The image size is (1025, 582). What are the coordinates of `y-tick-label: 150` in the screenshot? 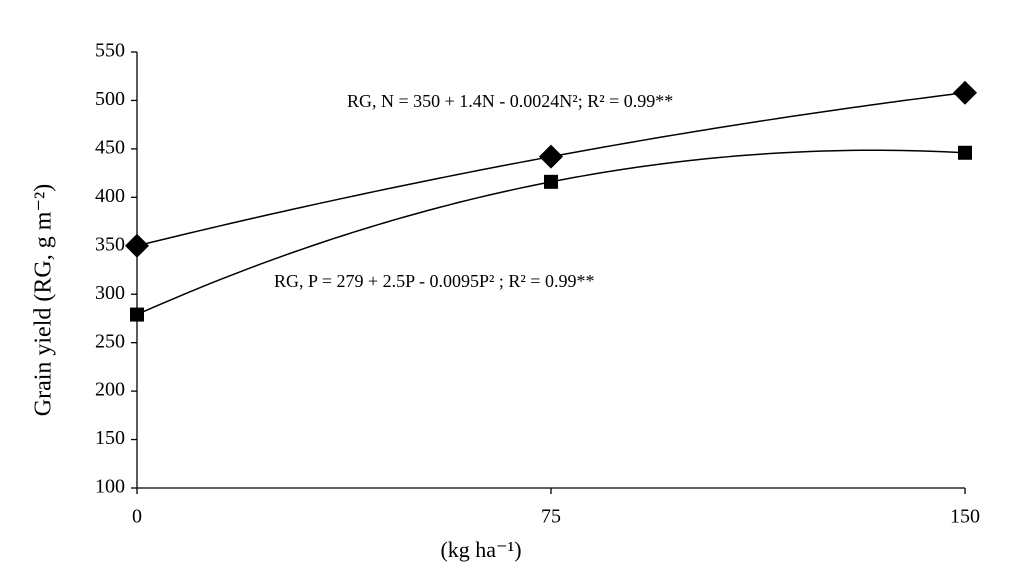 It's located at (110, 438).